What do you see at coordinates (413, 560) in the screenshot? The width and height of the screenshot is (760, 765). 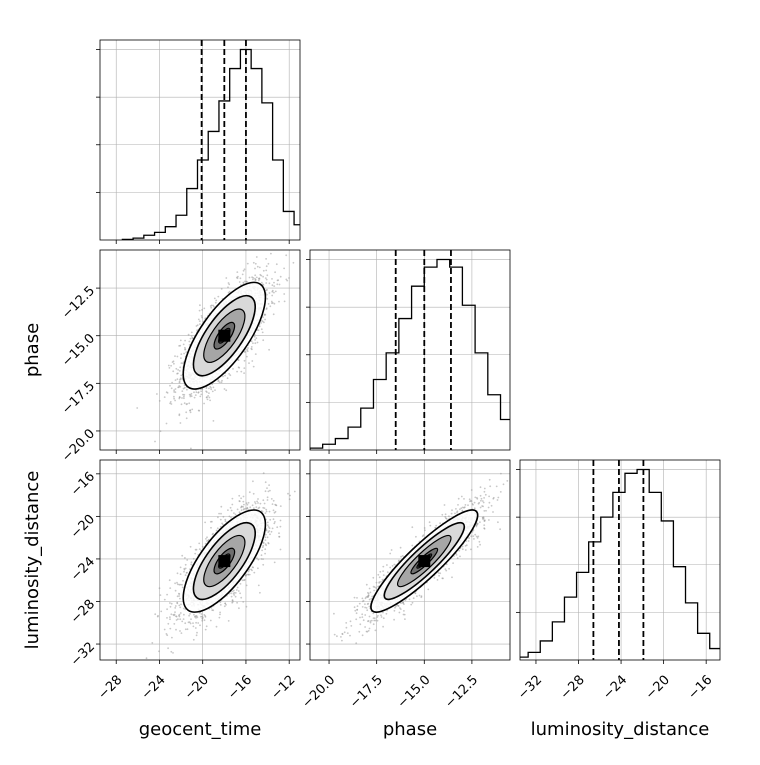 I see `scatter-content` at bounding box center [413, 560].